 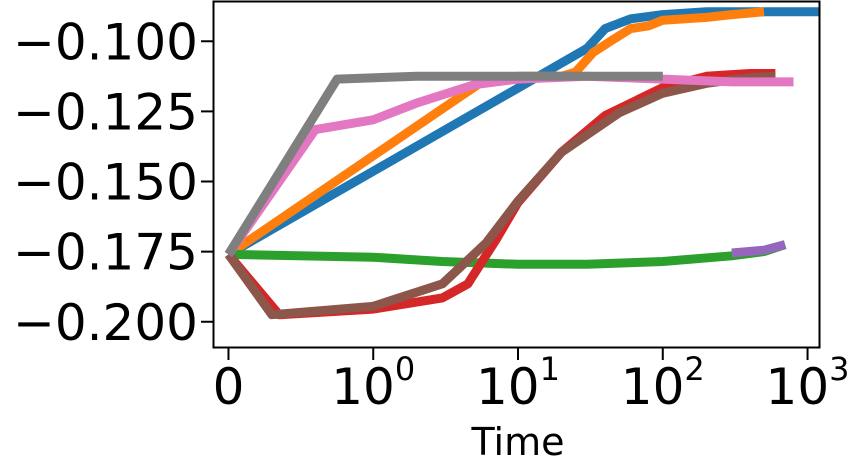 What do you see at coordinates (694, 369) in the screenshot?
I see `x-tick-exponent: 2` at bounding box center [694, 369].